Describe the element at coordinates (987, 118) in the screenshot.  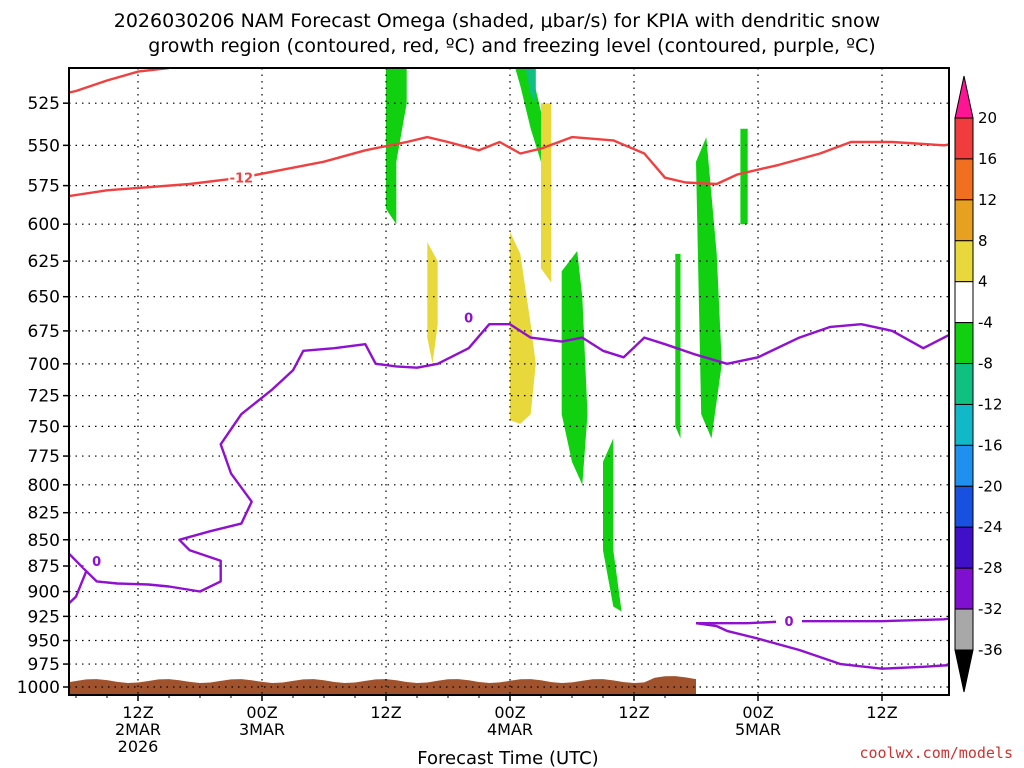
I see `colorbar-tick-label-0: 20` at that location.